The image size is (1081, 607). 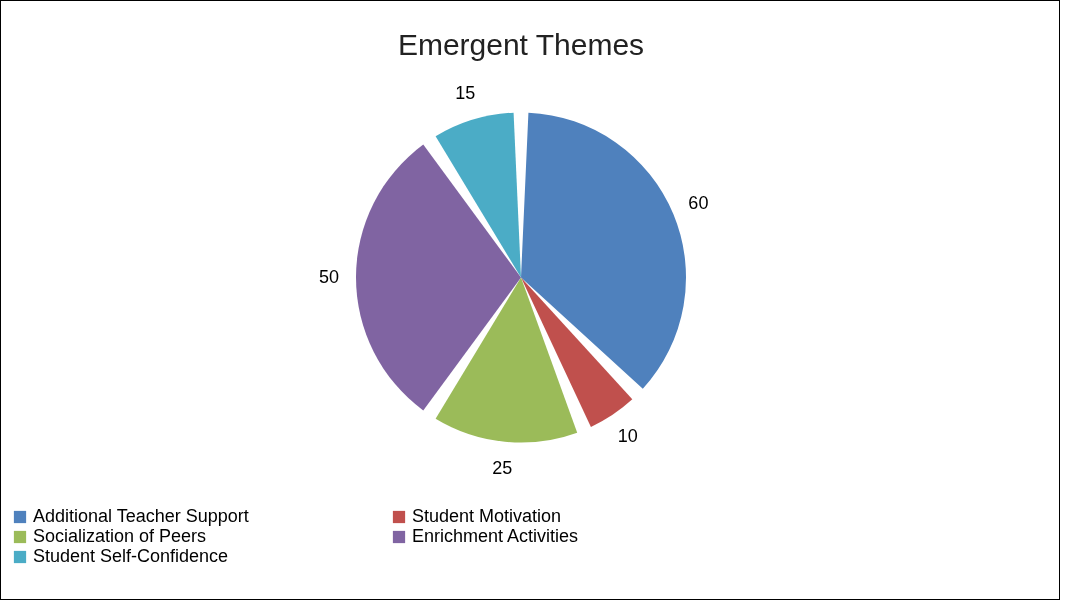 What do you see at coordinates (141, 516) in the screenshot?
I see `legend-label: Additional Teacher Support` at bounding box center [141, 516].